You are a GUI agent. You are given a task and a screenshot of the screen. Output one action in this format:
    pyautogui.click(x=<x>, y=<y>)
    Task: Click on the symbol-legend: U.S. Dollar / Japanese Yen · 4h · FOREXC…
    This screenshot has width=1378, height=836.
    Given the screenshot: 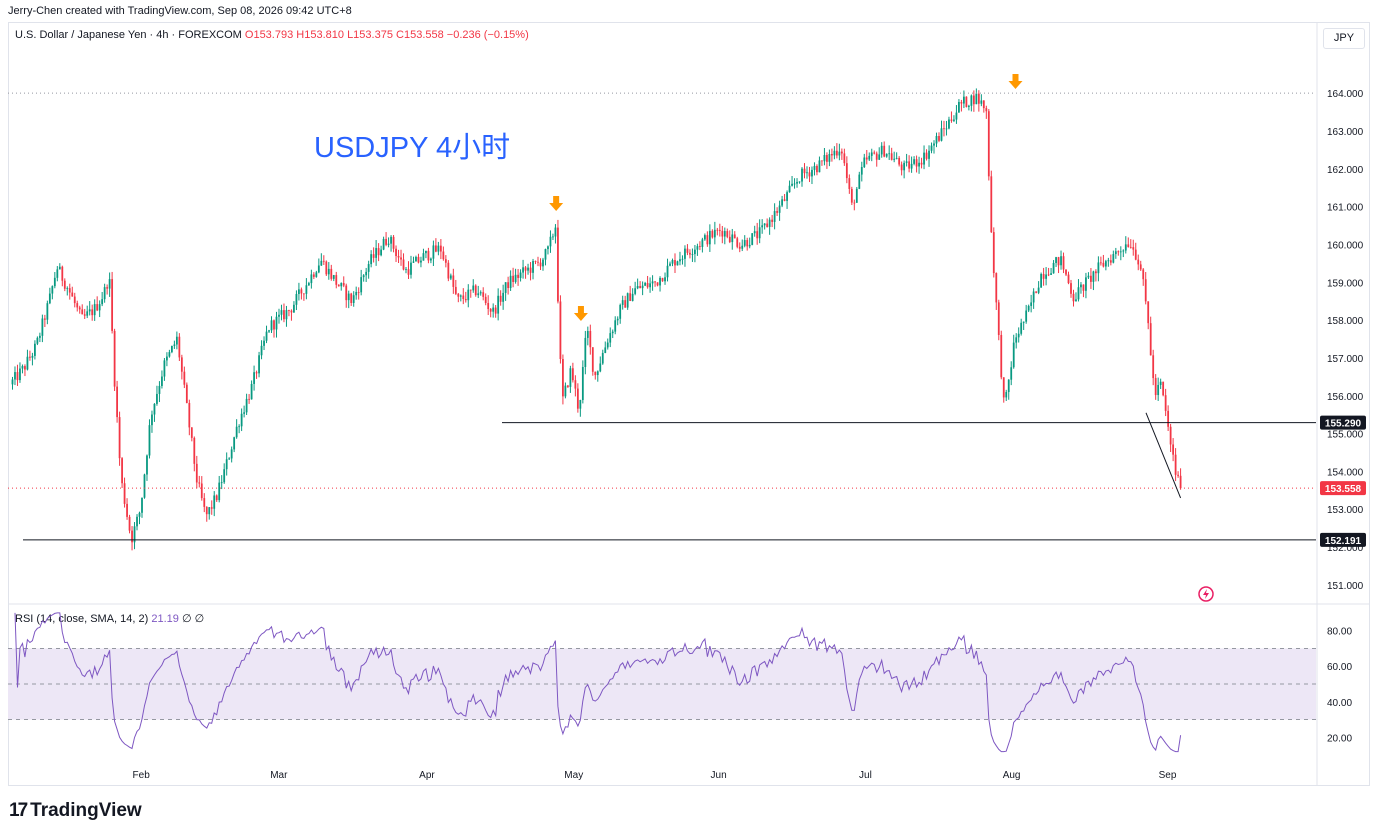 What is the action you would take?
    pyautogui.click(x=272, y=35)
    